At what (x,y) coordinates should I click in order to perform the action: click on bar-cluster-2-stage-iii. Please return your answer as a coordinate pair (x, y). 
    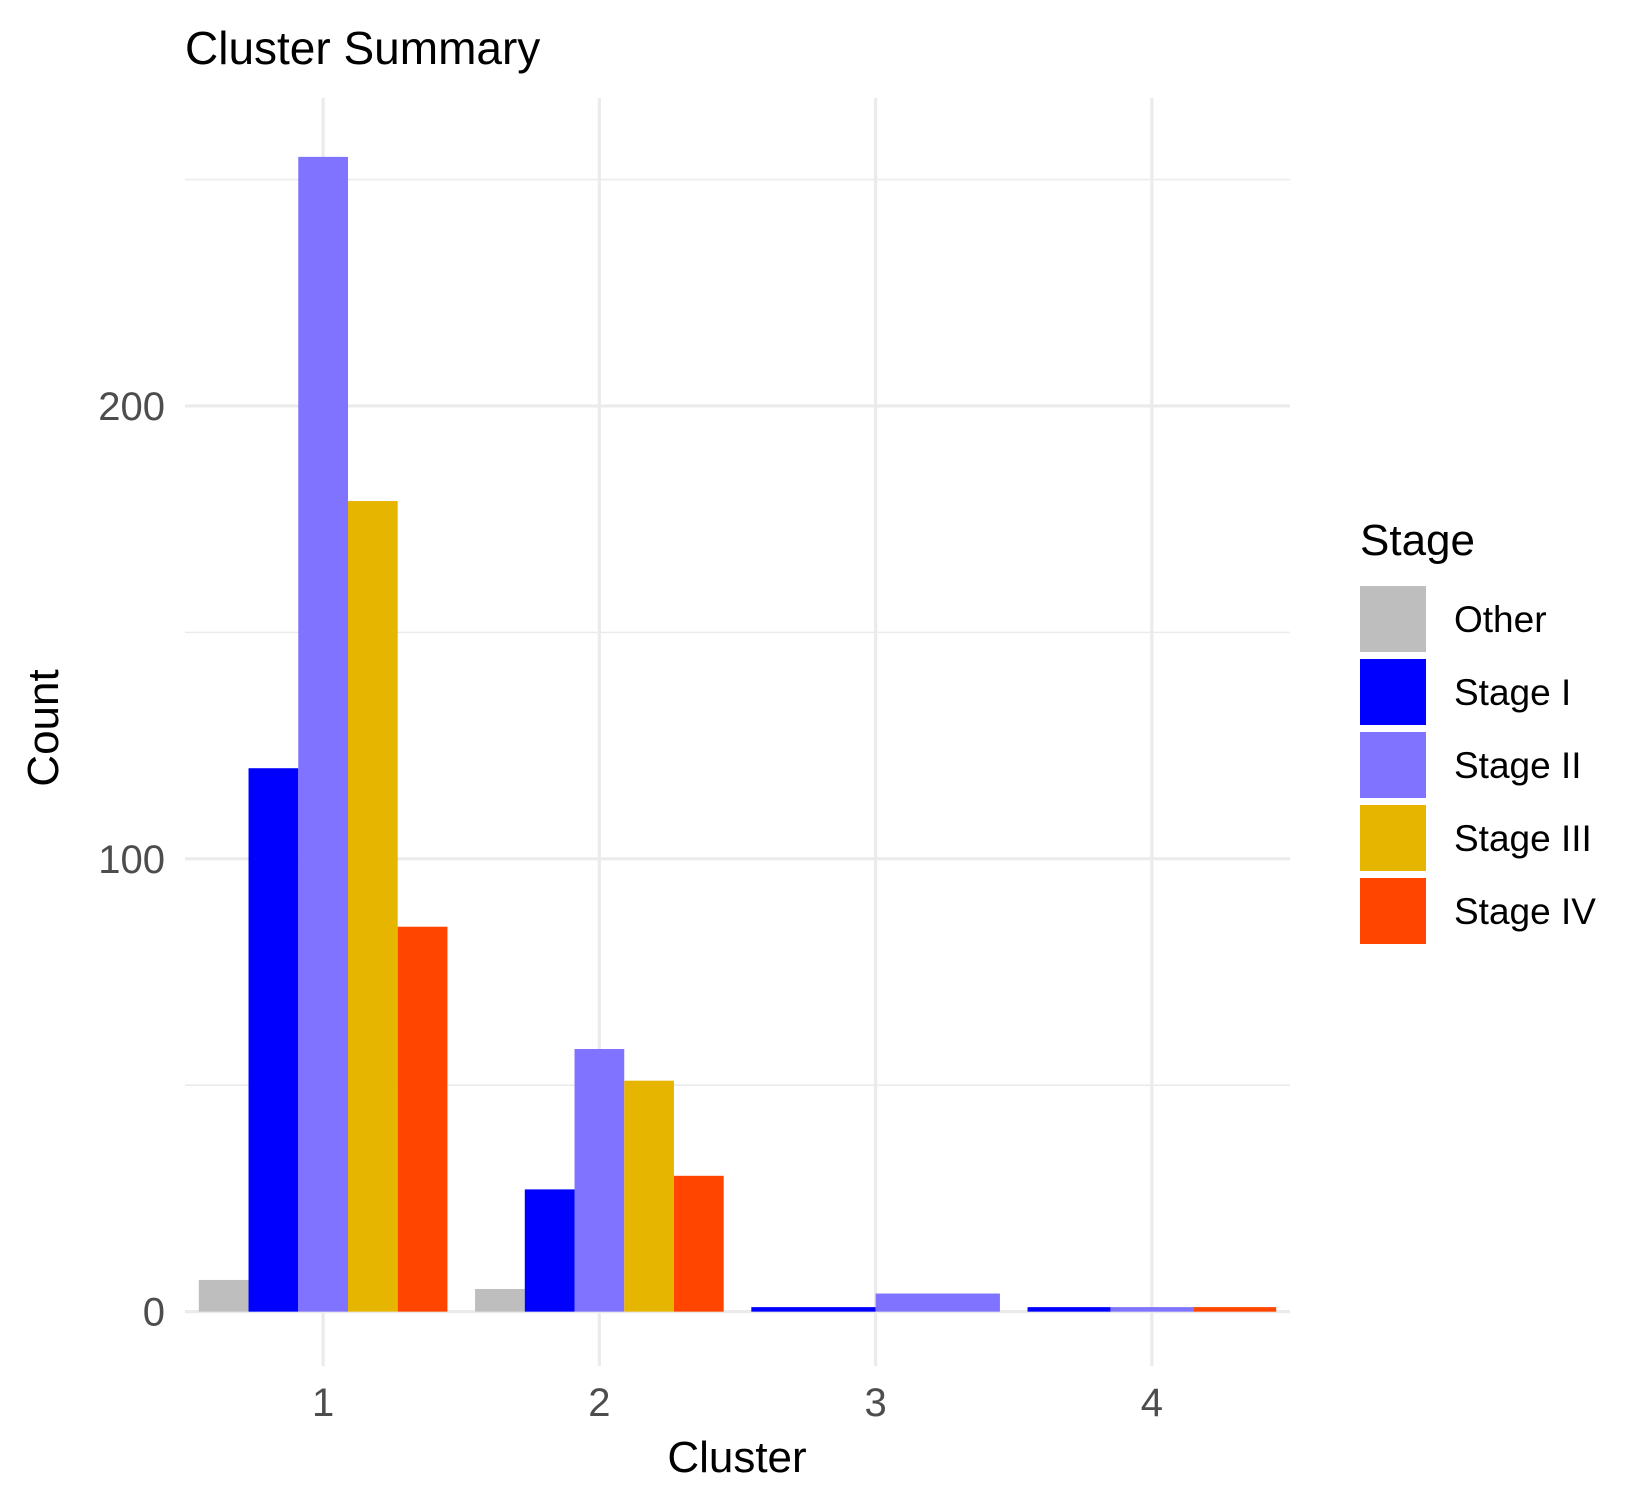
    Looking at the image, I should click on (649, 1196).